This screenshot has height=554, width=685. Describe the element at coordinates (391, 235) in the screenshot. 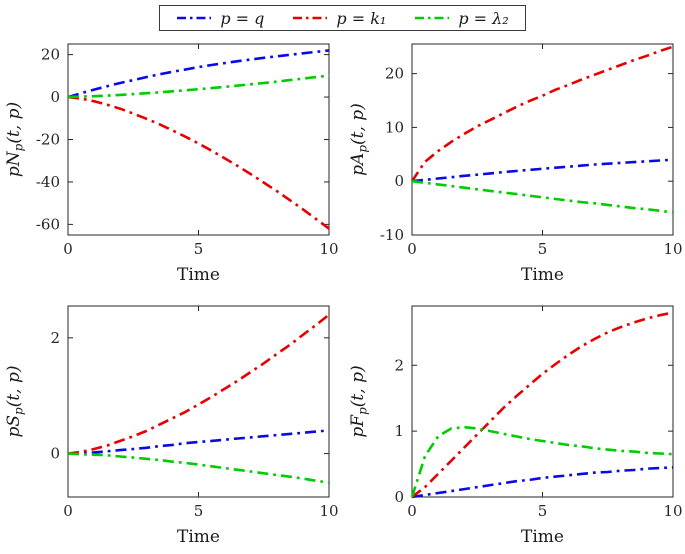

I see `y-tick-label: -10` at that location.